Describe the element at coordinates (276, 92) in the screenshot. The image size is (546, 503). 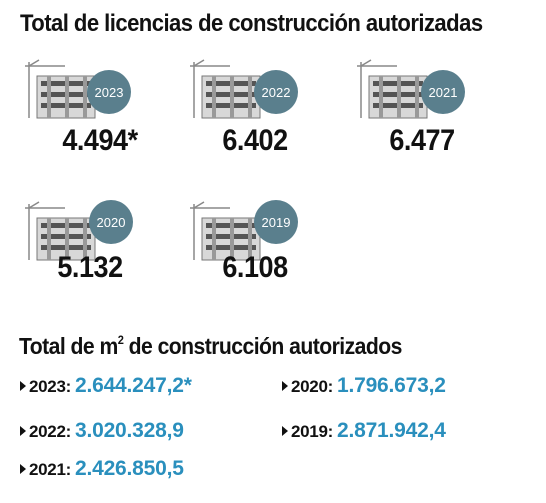
I see `year-badge-2022: 2022` at that location.